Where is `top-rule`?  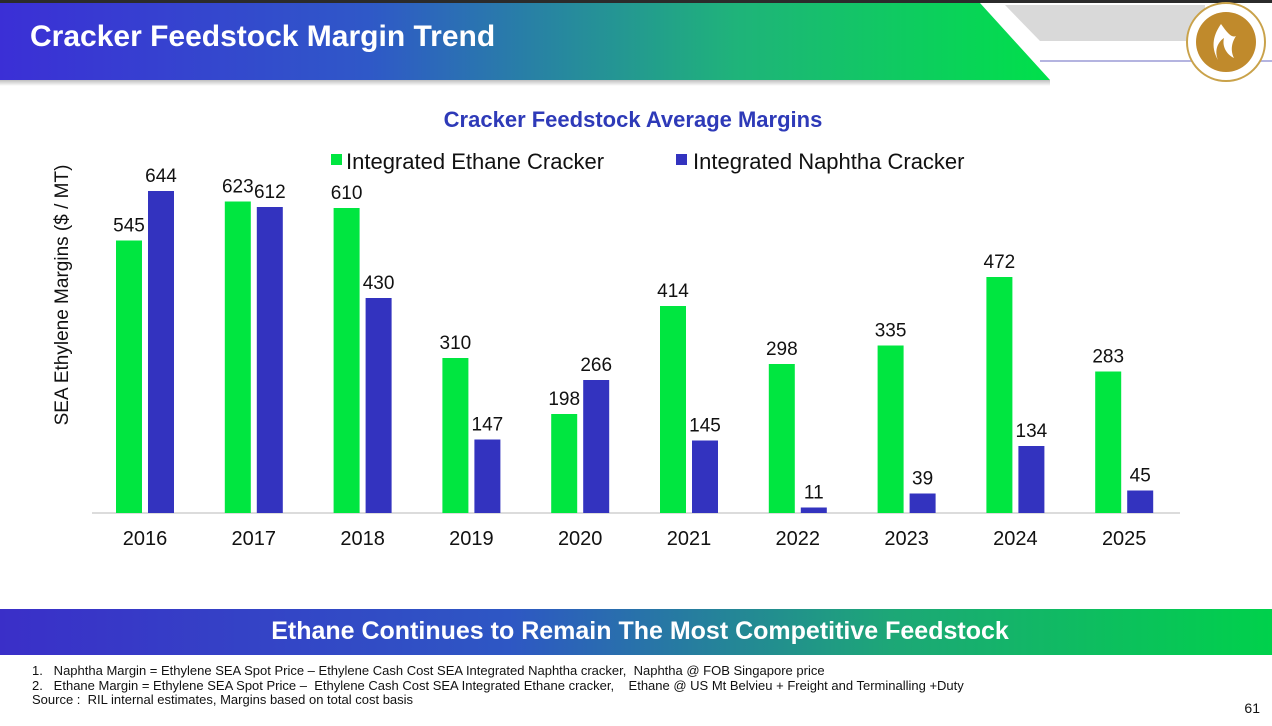
top-rule is located at coordinates (636, 1).